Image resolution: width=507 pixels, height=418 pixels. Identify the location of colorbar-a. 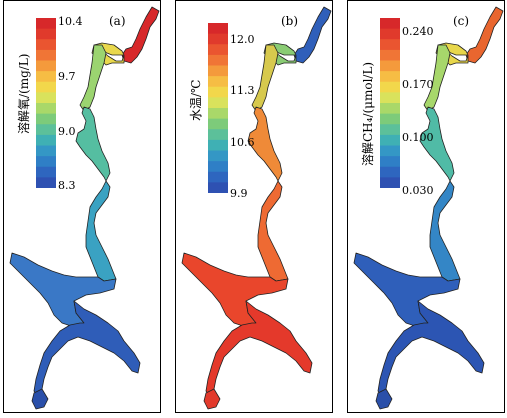
(46, 103).